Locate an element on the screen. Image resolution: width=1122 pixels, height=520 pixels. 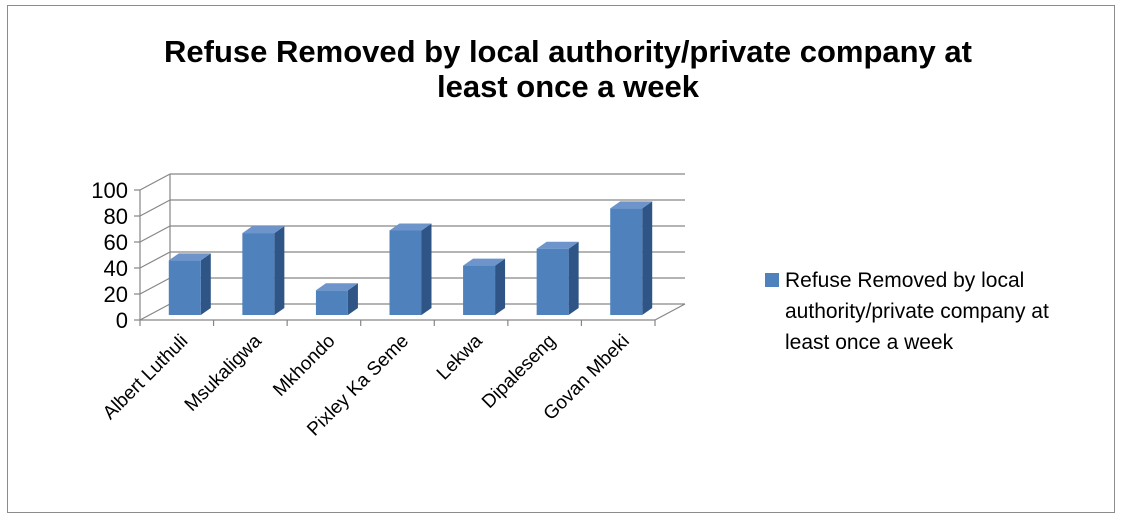
y-tick-label: 80 is located at coordinates (116, 216).